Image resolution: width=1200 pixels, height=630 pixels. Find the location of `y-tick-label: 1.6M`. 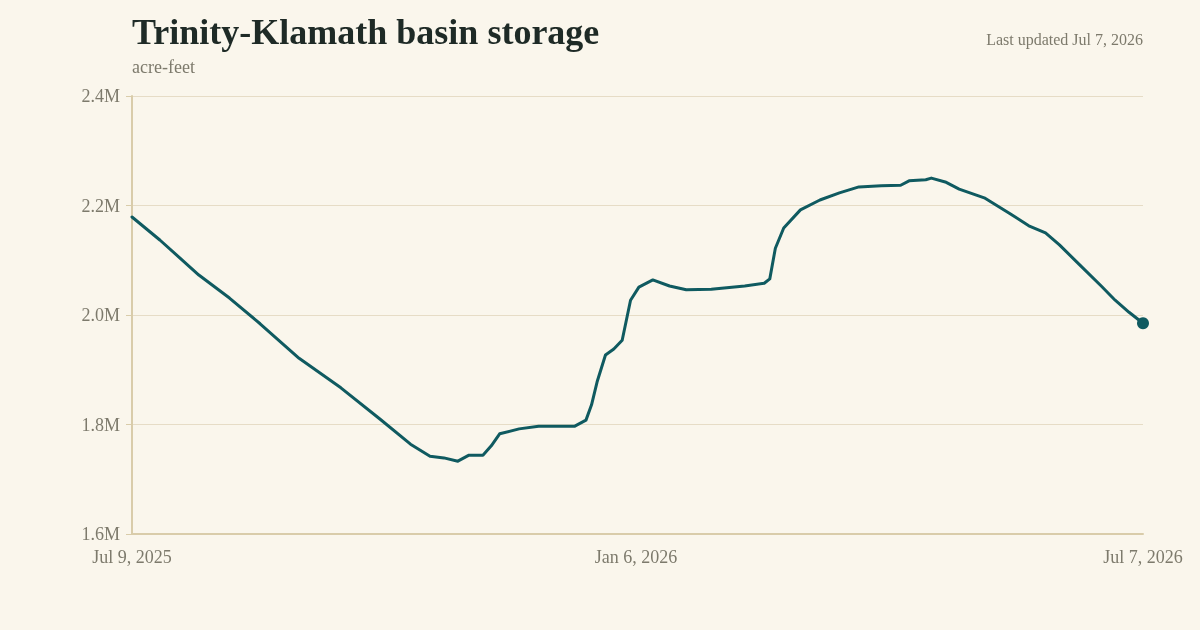

y-tick-label: 1.6M is located at coordinates (100, 534).